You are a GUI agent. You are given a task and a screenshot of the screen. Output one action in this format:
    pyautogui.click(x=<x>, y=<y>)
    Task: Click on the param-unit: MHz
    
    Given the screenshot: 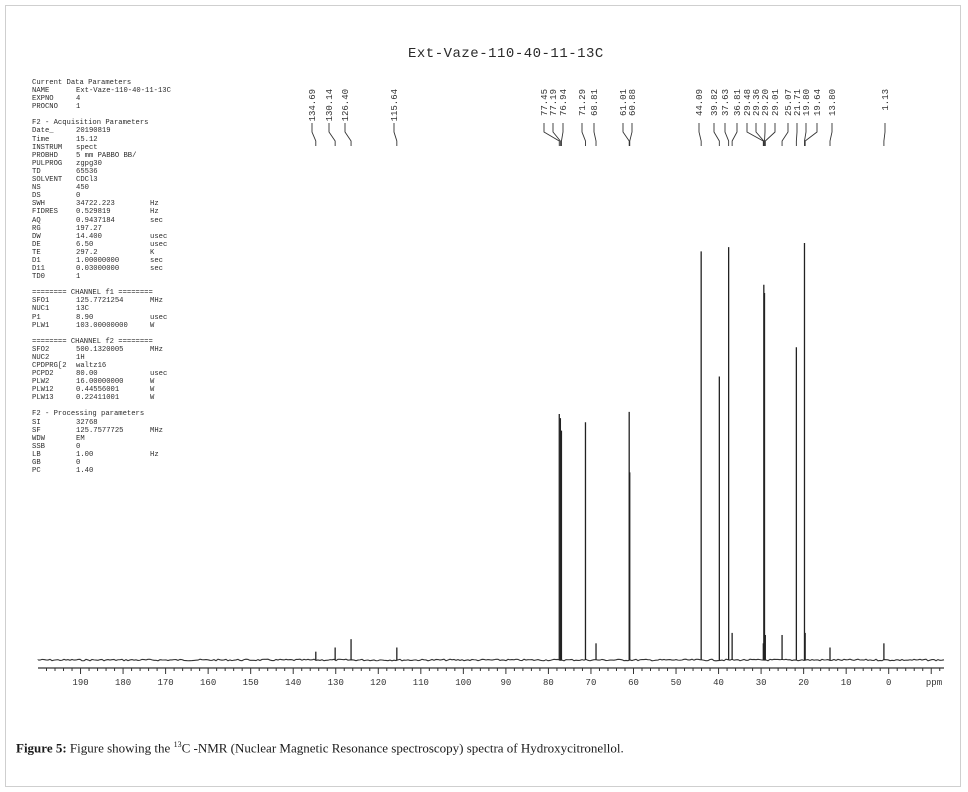 What is the action you would take?
    pyautogui.click(x=156, y=301)
    